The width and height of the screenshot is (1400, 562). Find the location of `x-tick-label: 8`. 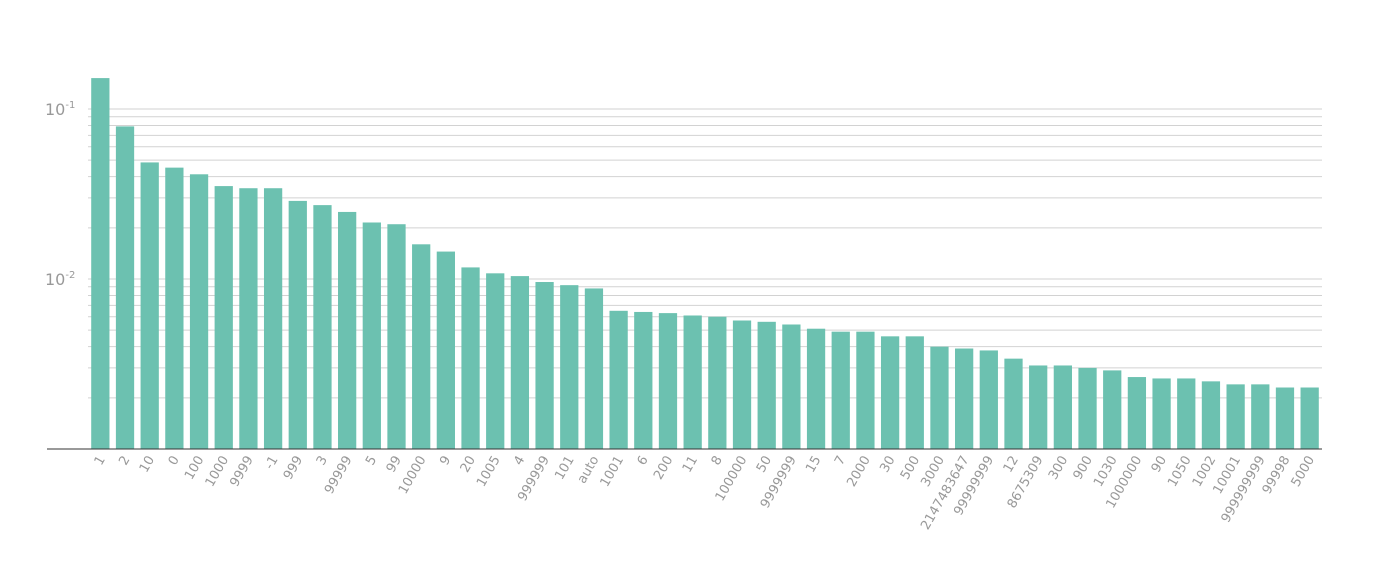

x-tick-label: 8 is located at coordinates (717, 461).